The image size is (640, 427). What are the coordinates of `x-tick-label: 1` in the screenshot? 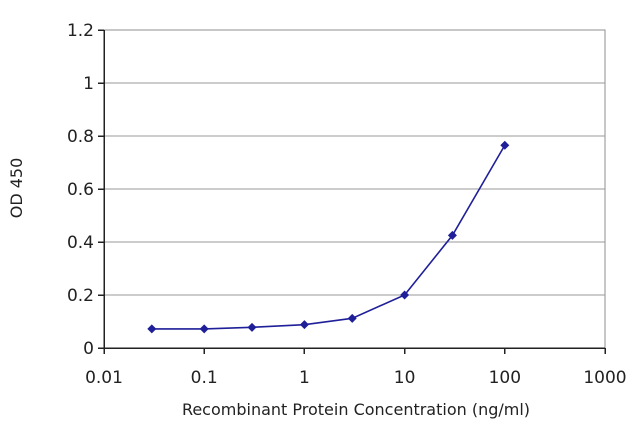 It's located at (304, 378).